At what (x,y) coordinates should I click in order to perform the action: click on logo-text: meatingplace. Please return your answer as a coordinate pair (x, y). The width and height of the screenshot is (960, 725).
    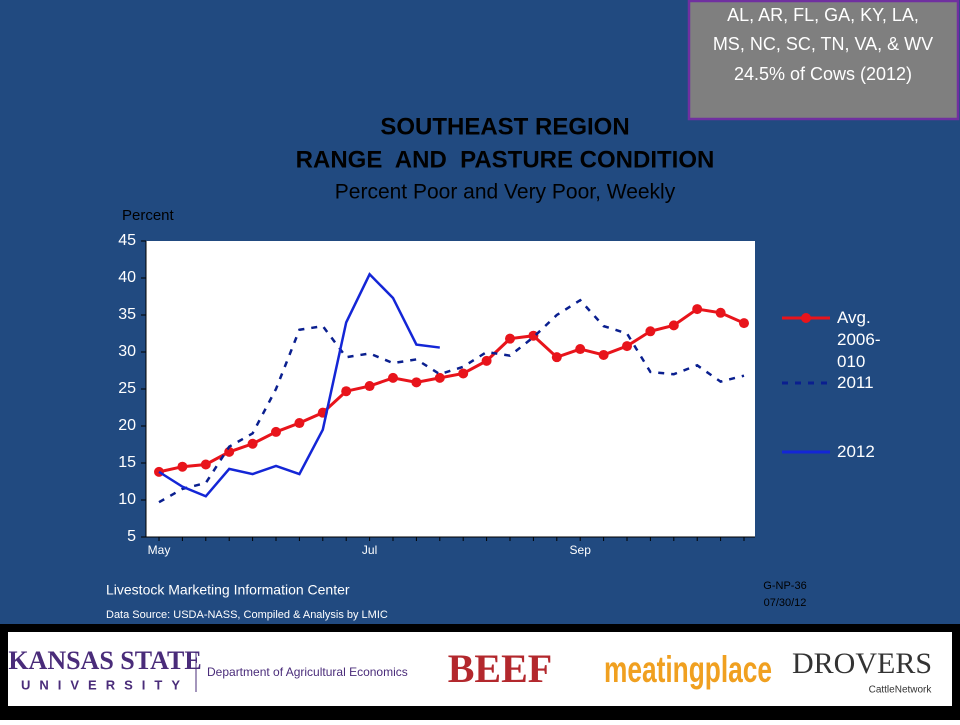
    Looking at the image, I should click on (688, 669).